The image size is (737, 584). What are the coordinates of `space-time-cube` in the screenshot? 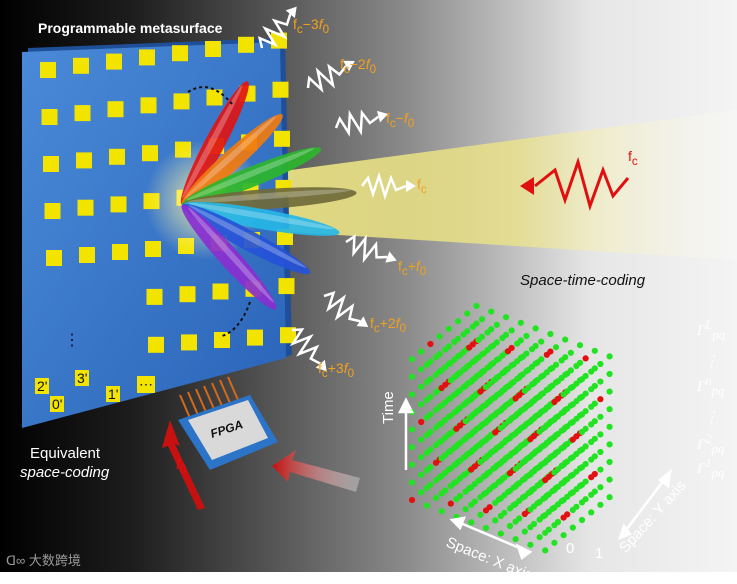 It's located at (510, 428).